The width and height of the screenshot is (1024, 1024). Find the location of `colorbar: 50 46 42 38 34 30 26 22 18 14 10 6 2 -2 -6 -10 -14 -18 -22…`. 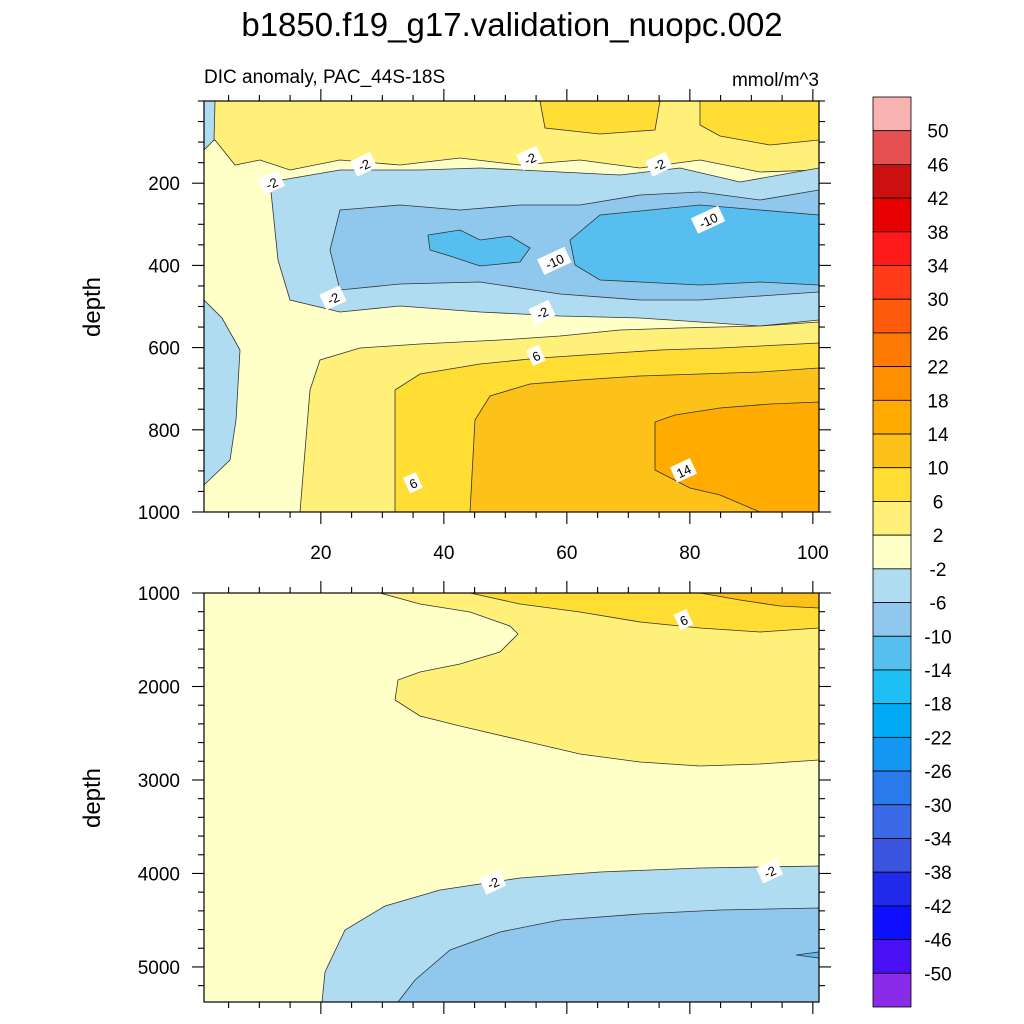

colorbar: 50 46 42 38 34 30 26 22 18 14 10 6 2 -2 -6 -10 -14 -18 -22… is located at coordinates (912, 552).